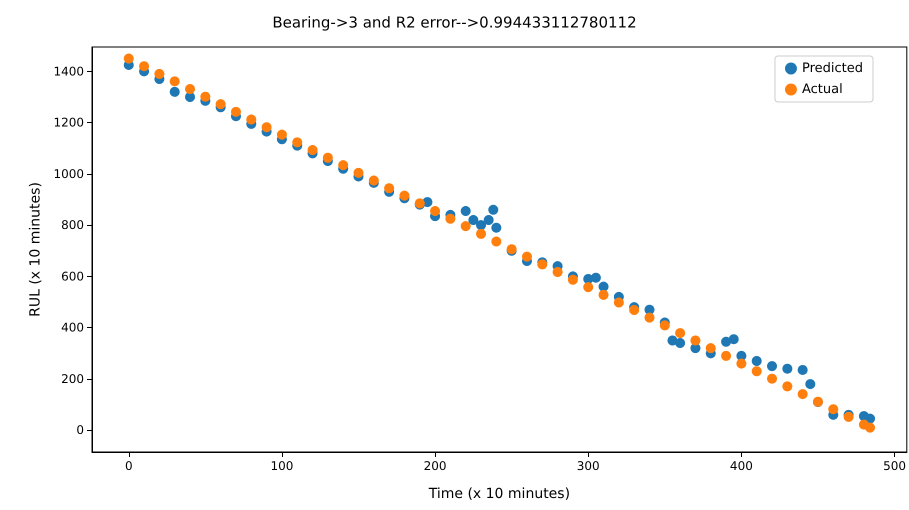 Image resolution: width=909 pixels, height=510 pixels. I want to click on x-axis-title: Time (x 10 minutes), so click(499, 494).